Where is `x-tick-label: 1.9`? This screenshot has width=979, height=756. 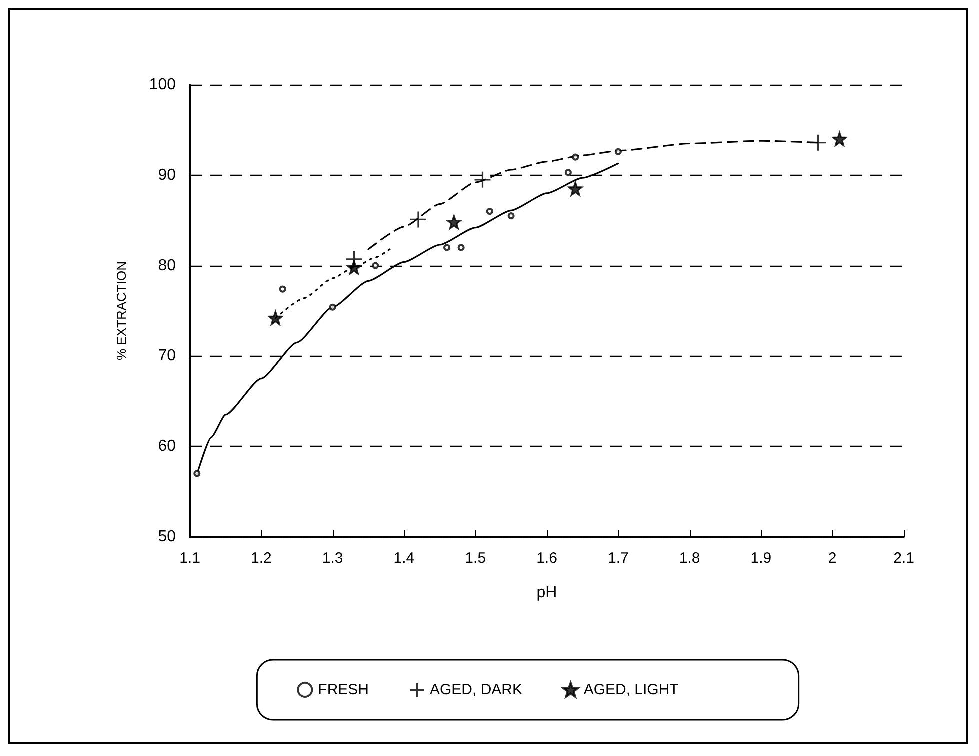
x-tick-label: 1.9 is located at coordinates (761, 558).